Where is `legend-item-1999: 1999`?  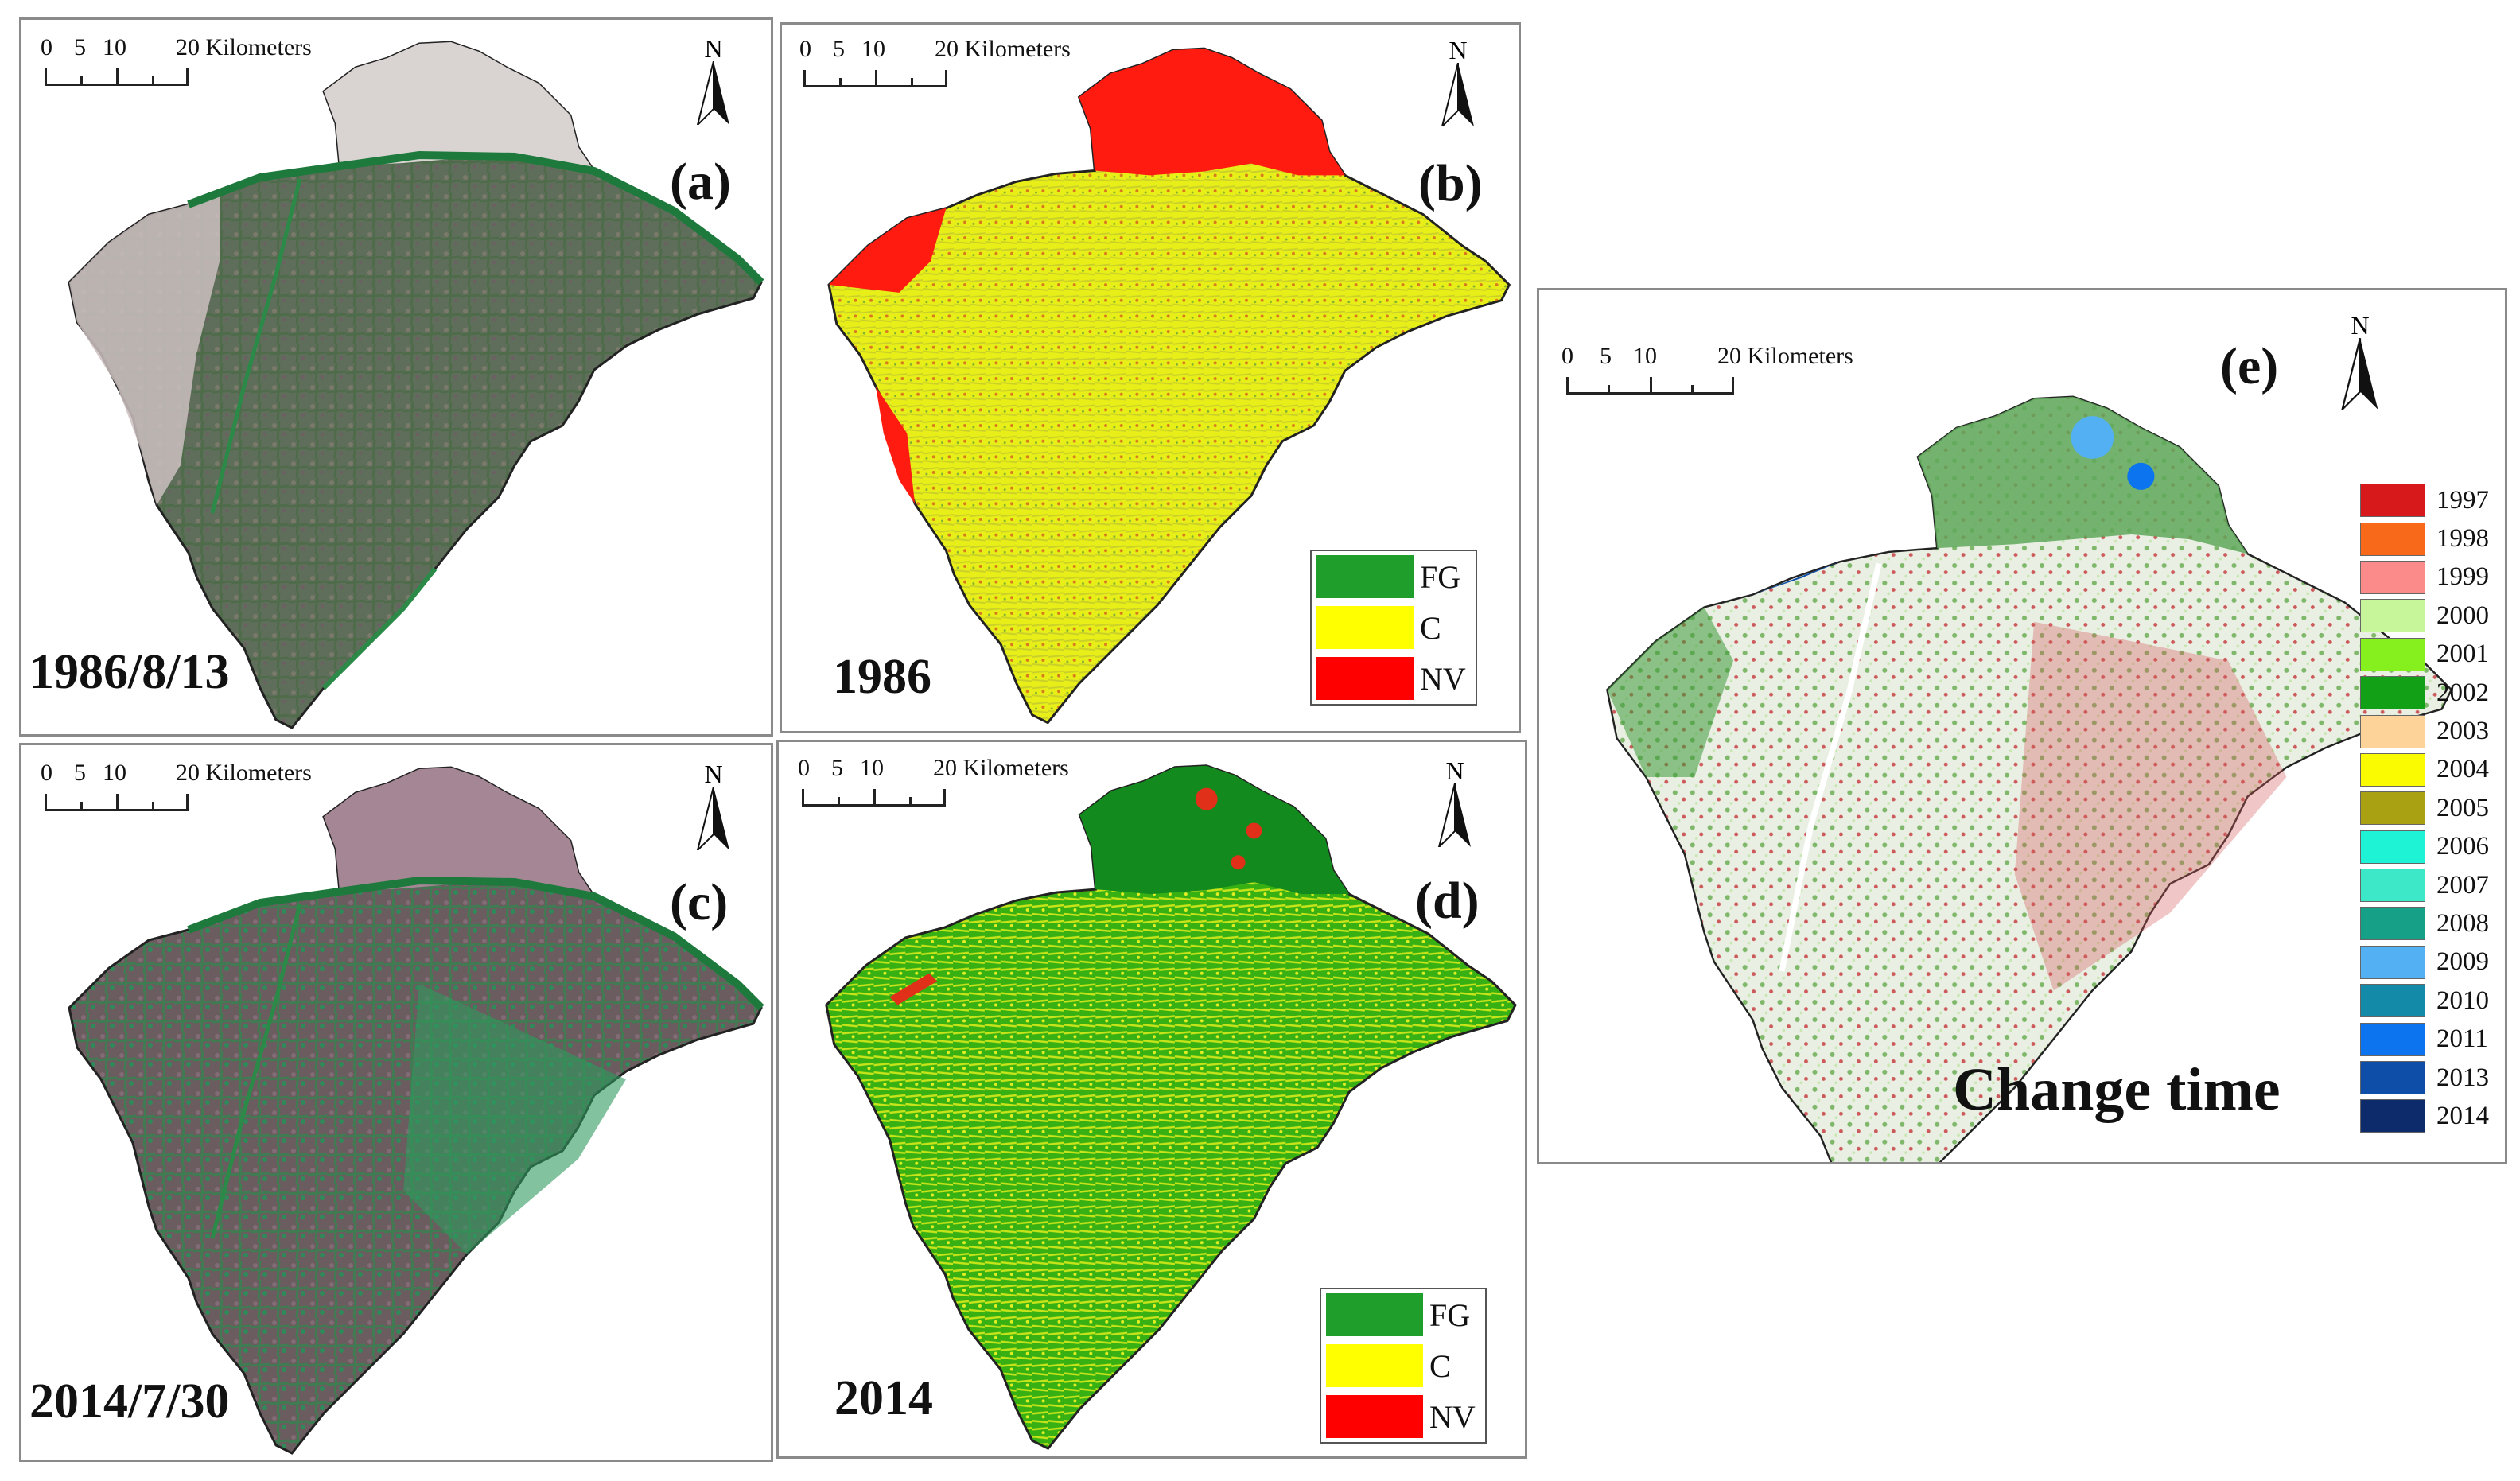
legend-item-1999: 1999 is located at coordinates (2424, 577).